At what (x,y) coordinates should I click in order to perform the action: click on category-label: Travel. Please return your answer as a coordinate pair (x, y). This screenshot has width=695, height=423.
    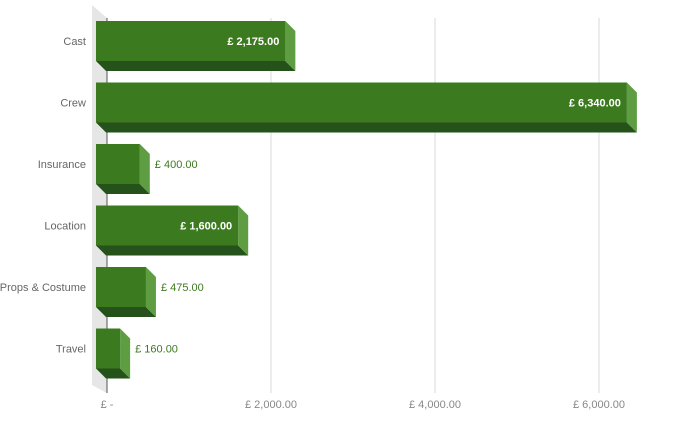
    Looking at the image, I should click on (71, 350).